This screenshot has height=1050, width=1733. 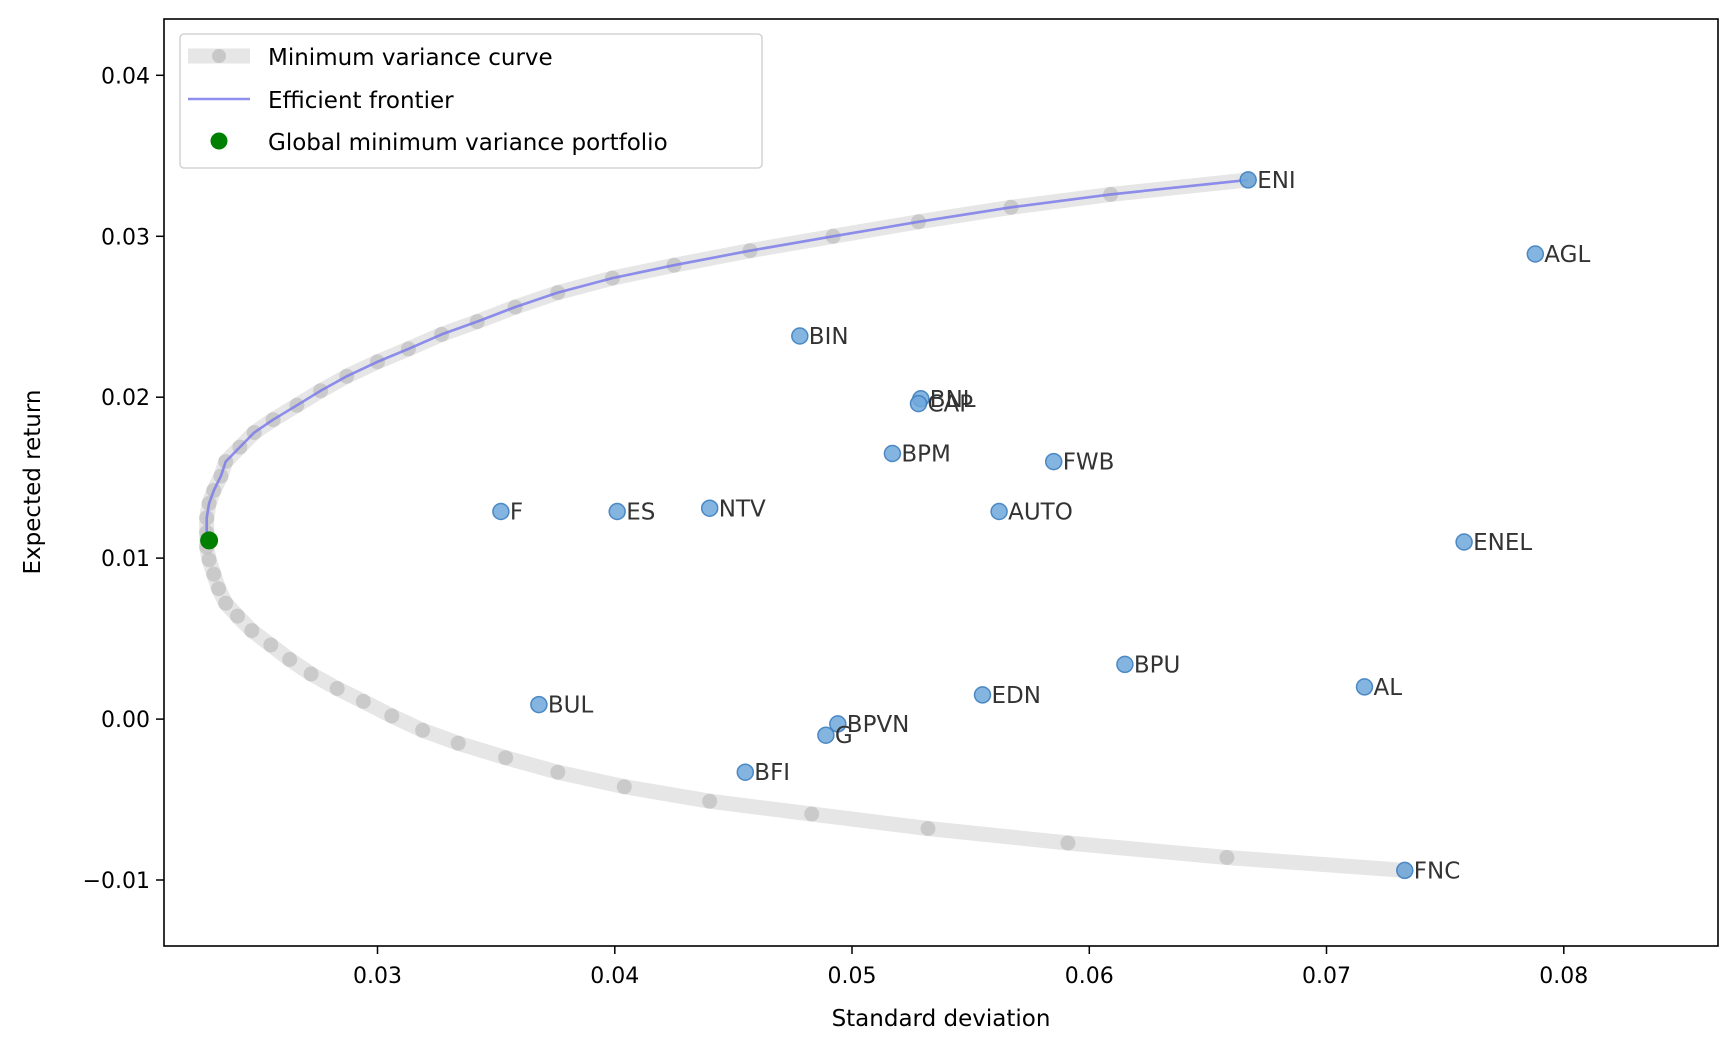 I want to click on asset-point-bpu, so click(x=1125, y=664).